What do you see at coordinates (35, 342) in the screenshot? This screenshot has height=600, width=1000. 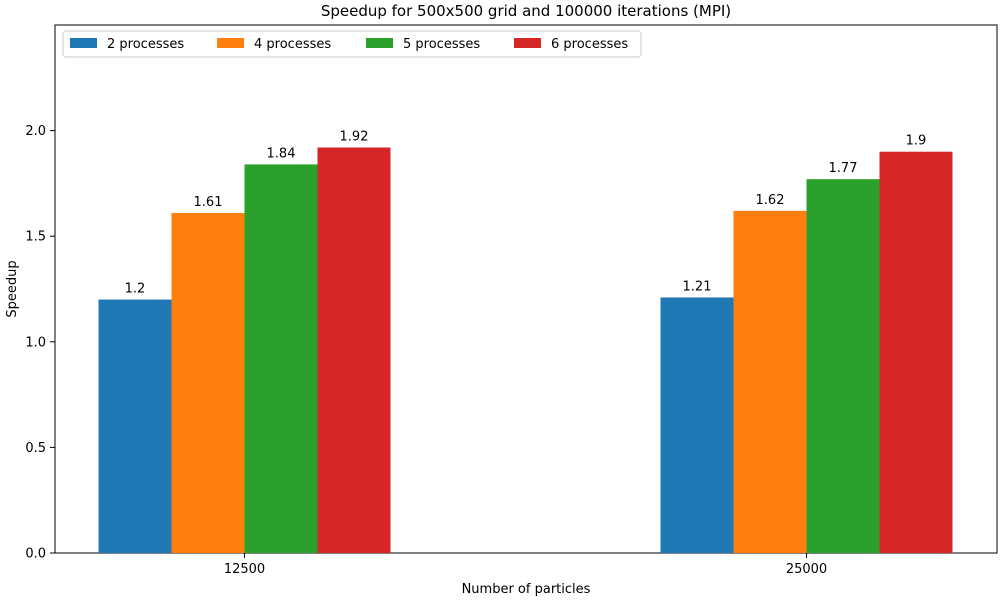 I see `y-tick-label: 1.0` at bounding box center [35, 342].